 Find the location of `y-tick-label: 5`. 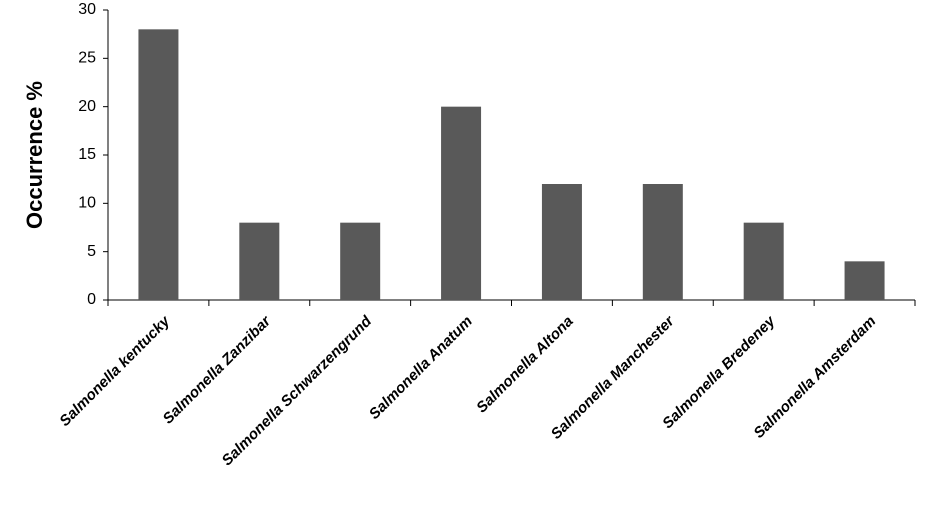

y-tick-label: 5 is located at coordinates (91, 251).